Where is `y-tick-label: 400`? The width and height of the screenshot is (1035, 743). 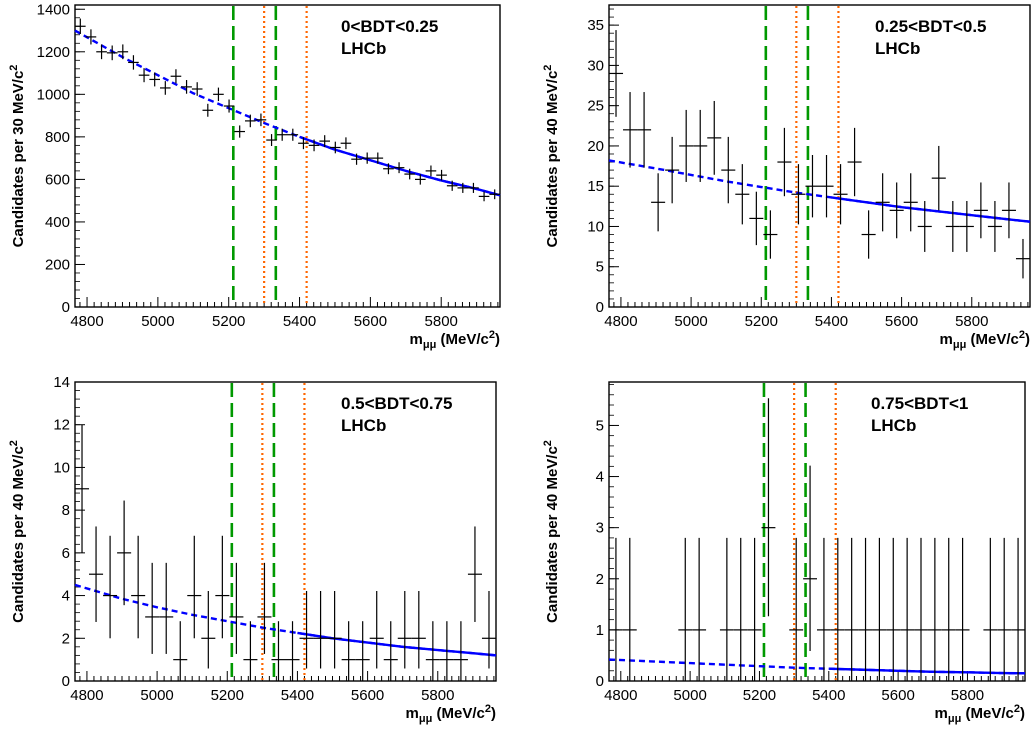 y-tick-label: 400 is located at coordinates (57, 222).